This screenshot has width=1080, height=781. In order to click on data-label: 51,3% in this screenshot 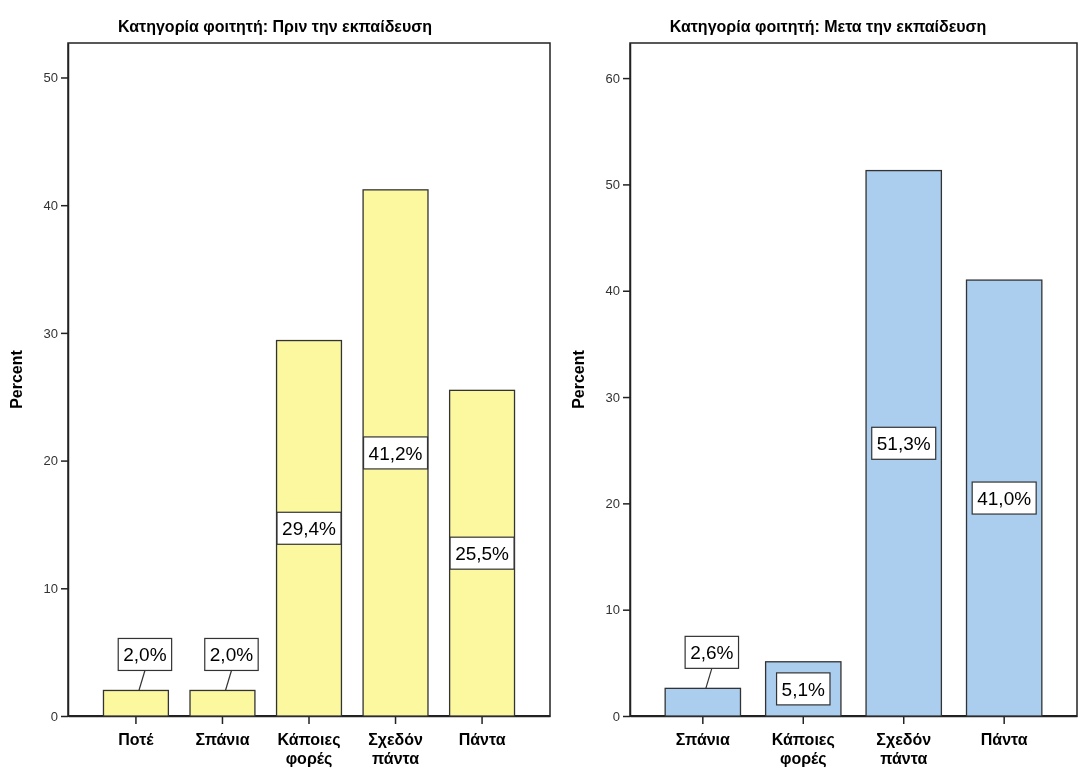, I will do `click(903, 444)`.